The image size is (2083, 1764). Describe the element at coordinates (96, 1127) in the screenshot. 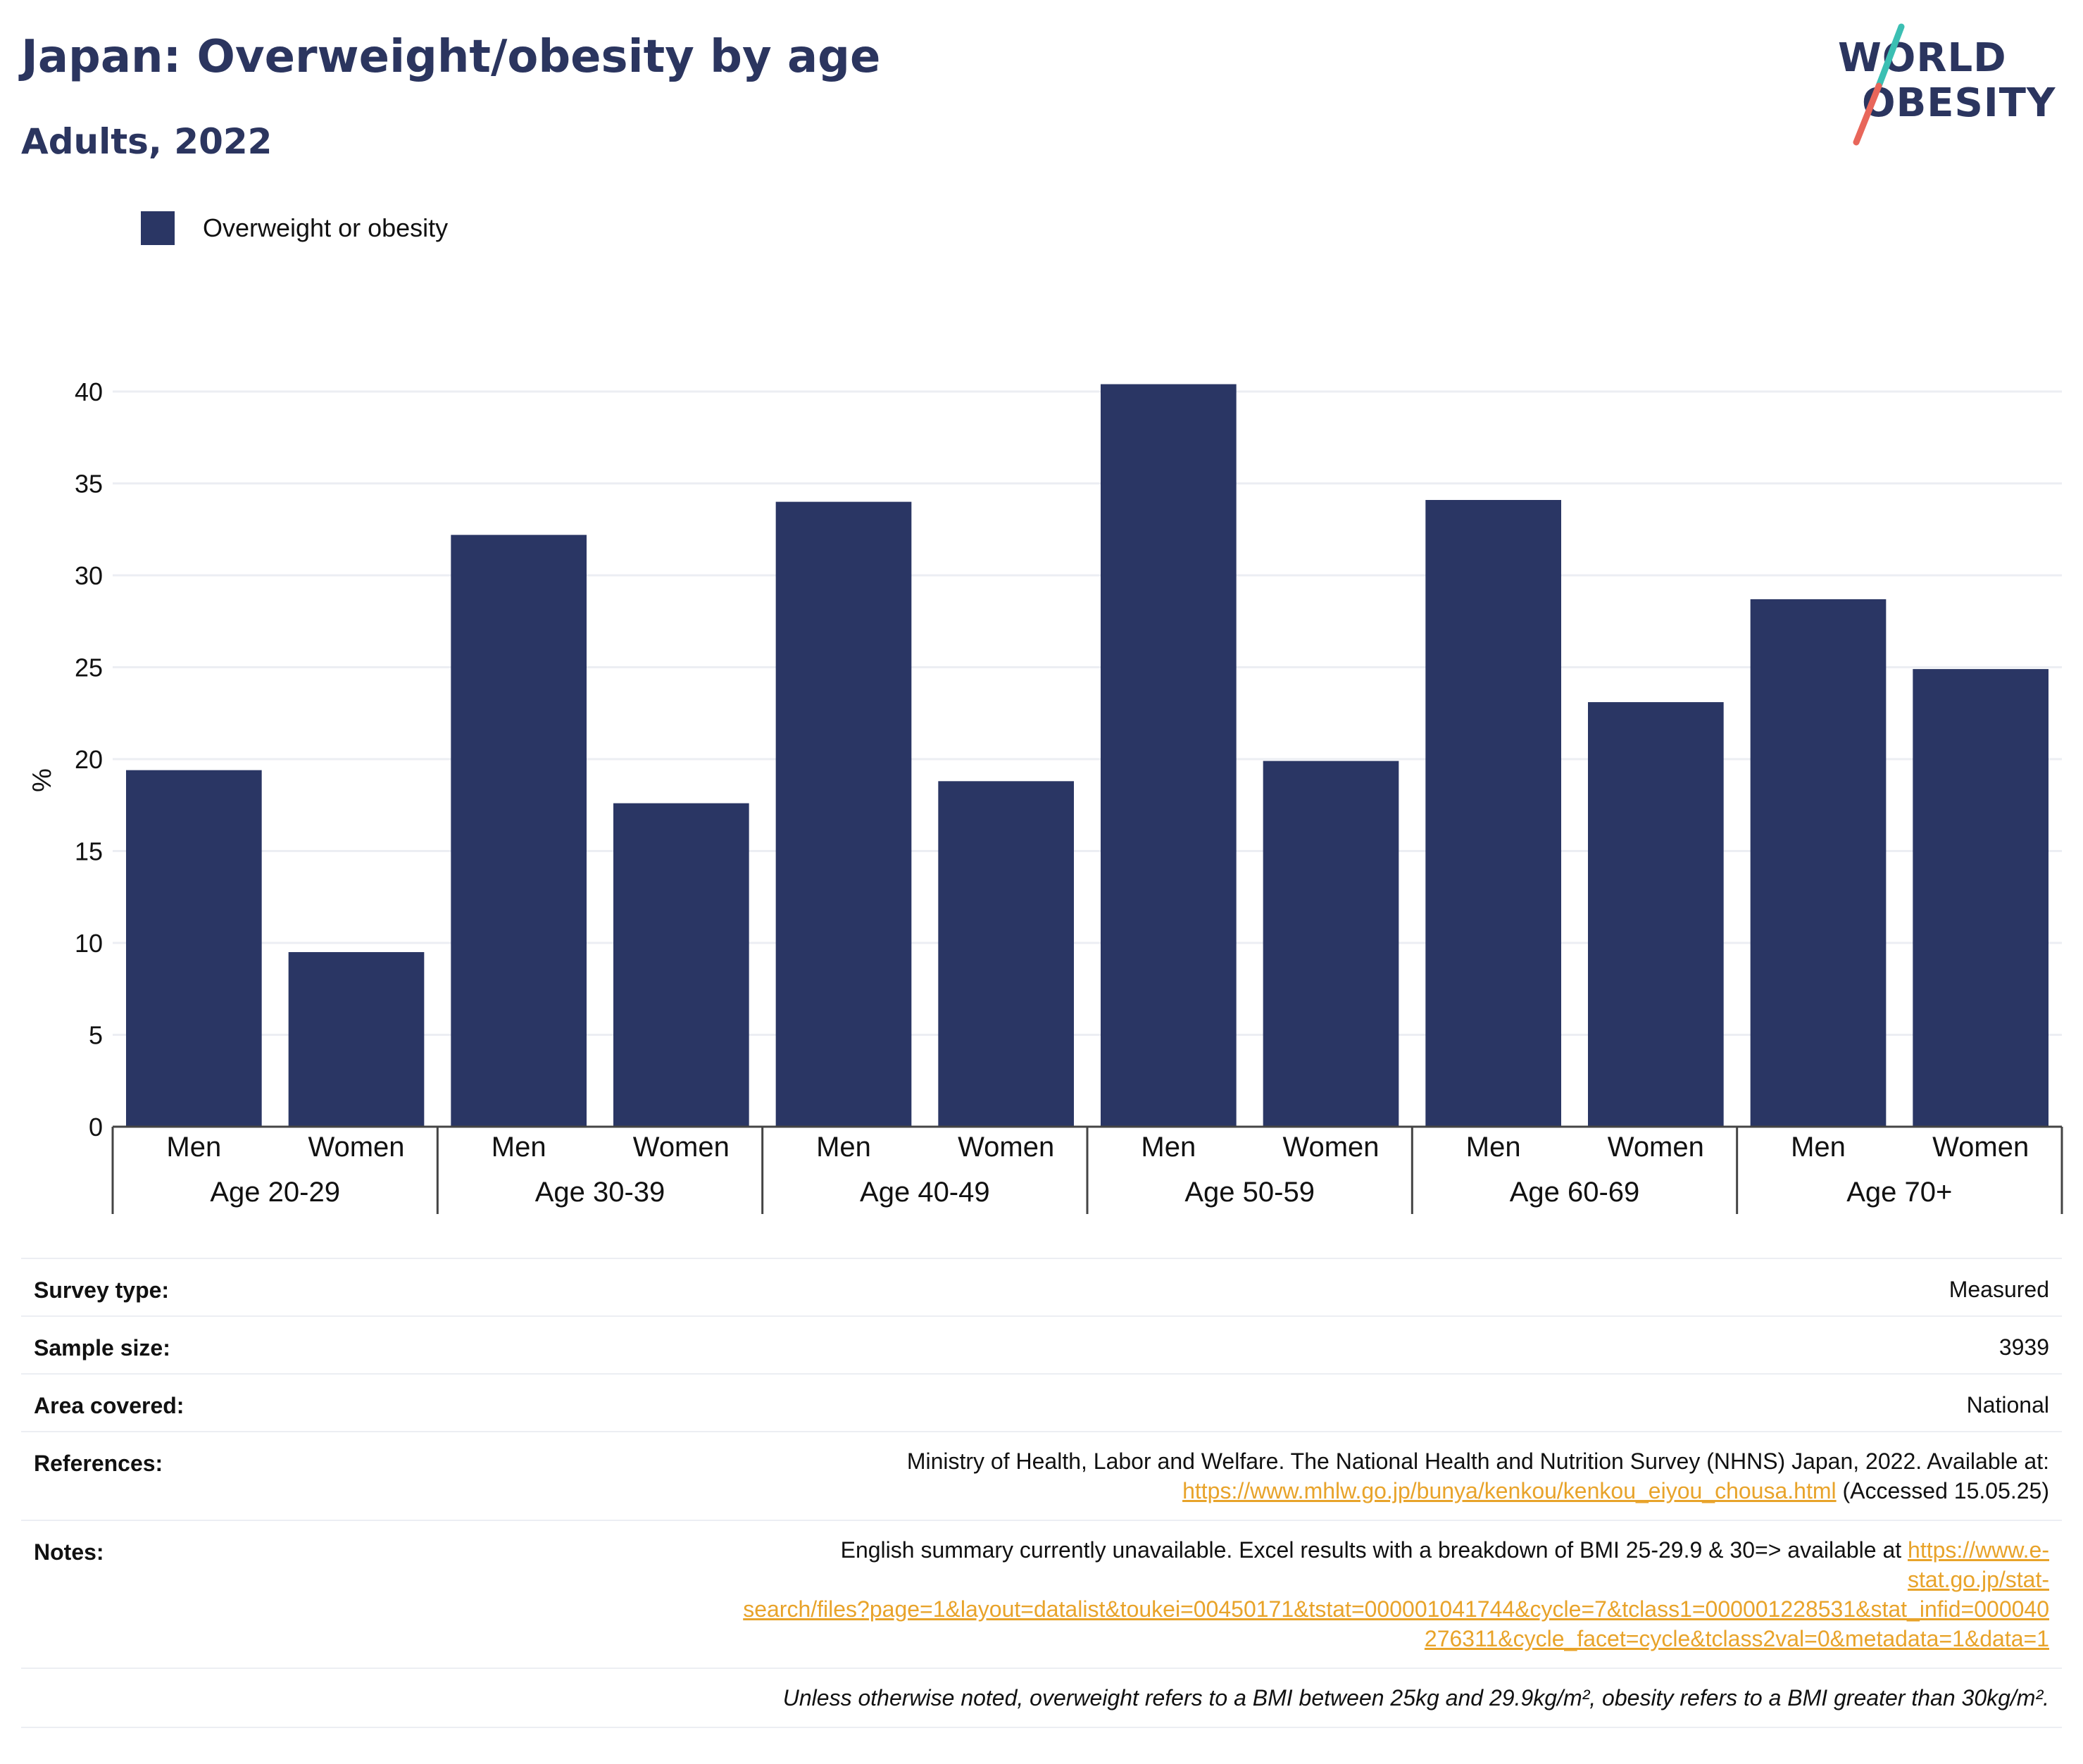

I see `y-tick-label: 0` at that location.